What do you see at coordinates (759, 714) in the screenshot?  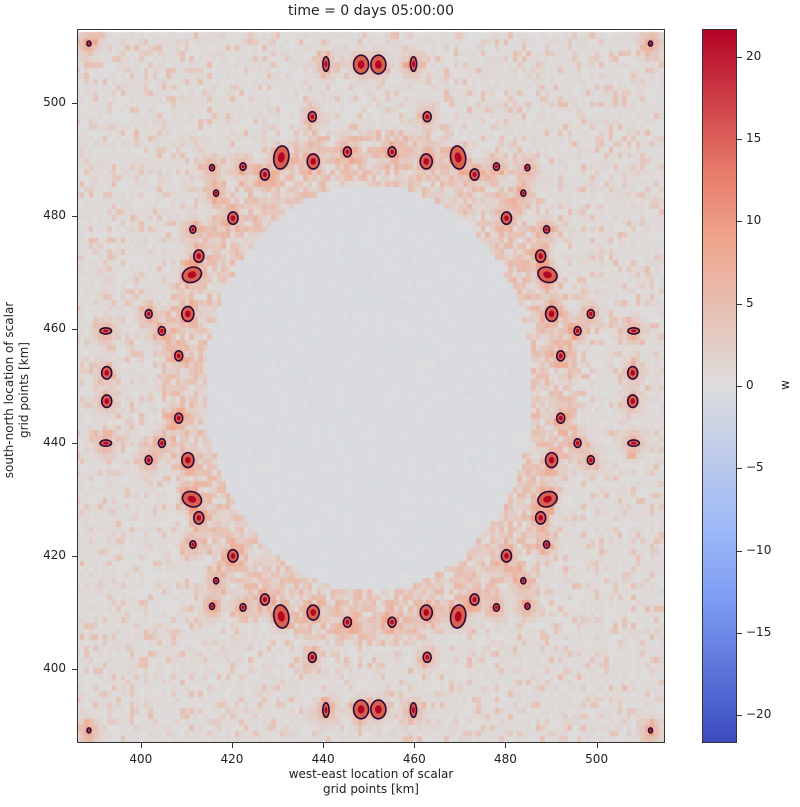 I see `colorbar-tick-label: −20` at bounding box center [759, 714].